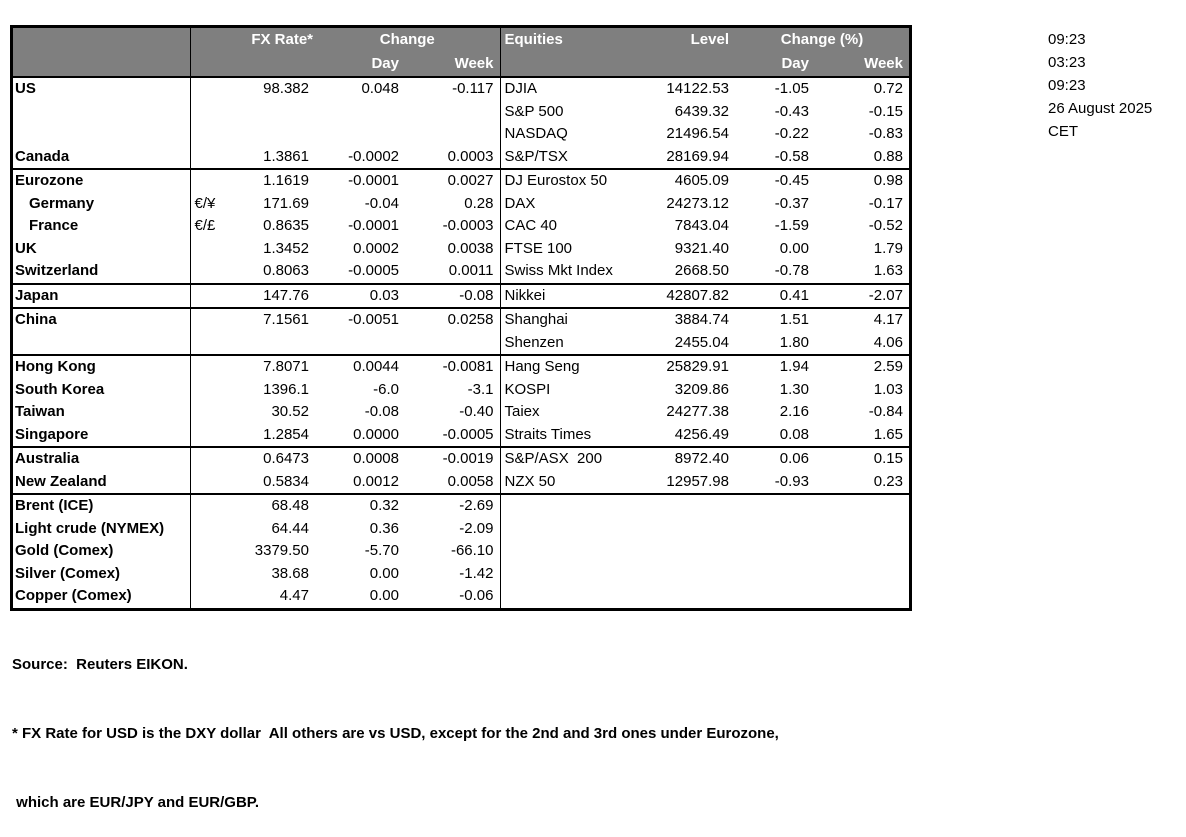 This screenshot has height=837, width=1186. Describe the element at coordinates (102, 248) in the screenshot. I see `fx-country-cell: UK` at that location.